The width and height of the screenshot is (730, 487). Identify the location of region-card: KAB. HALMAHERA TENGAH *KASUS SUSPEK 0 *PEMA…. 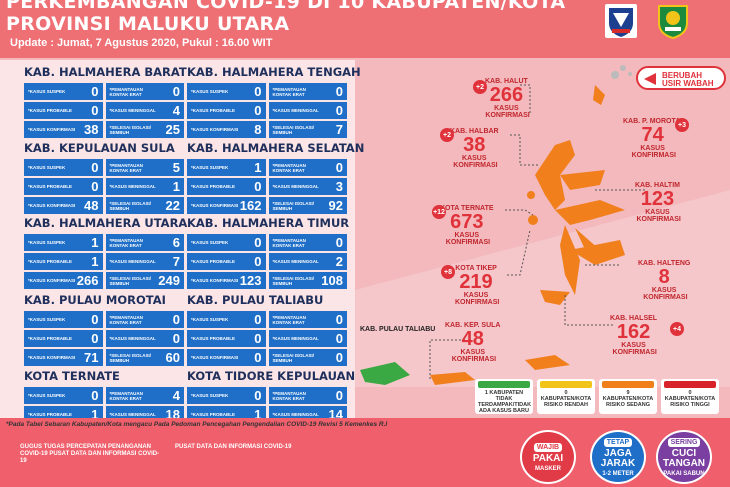
(274, 101).